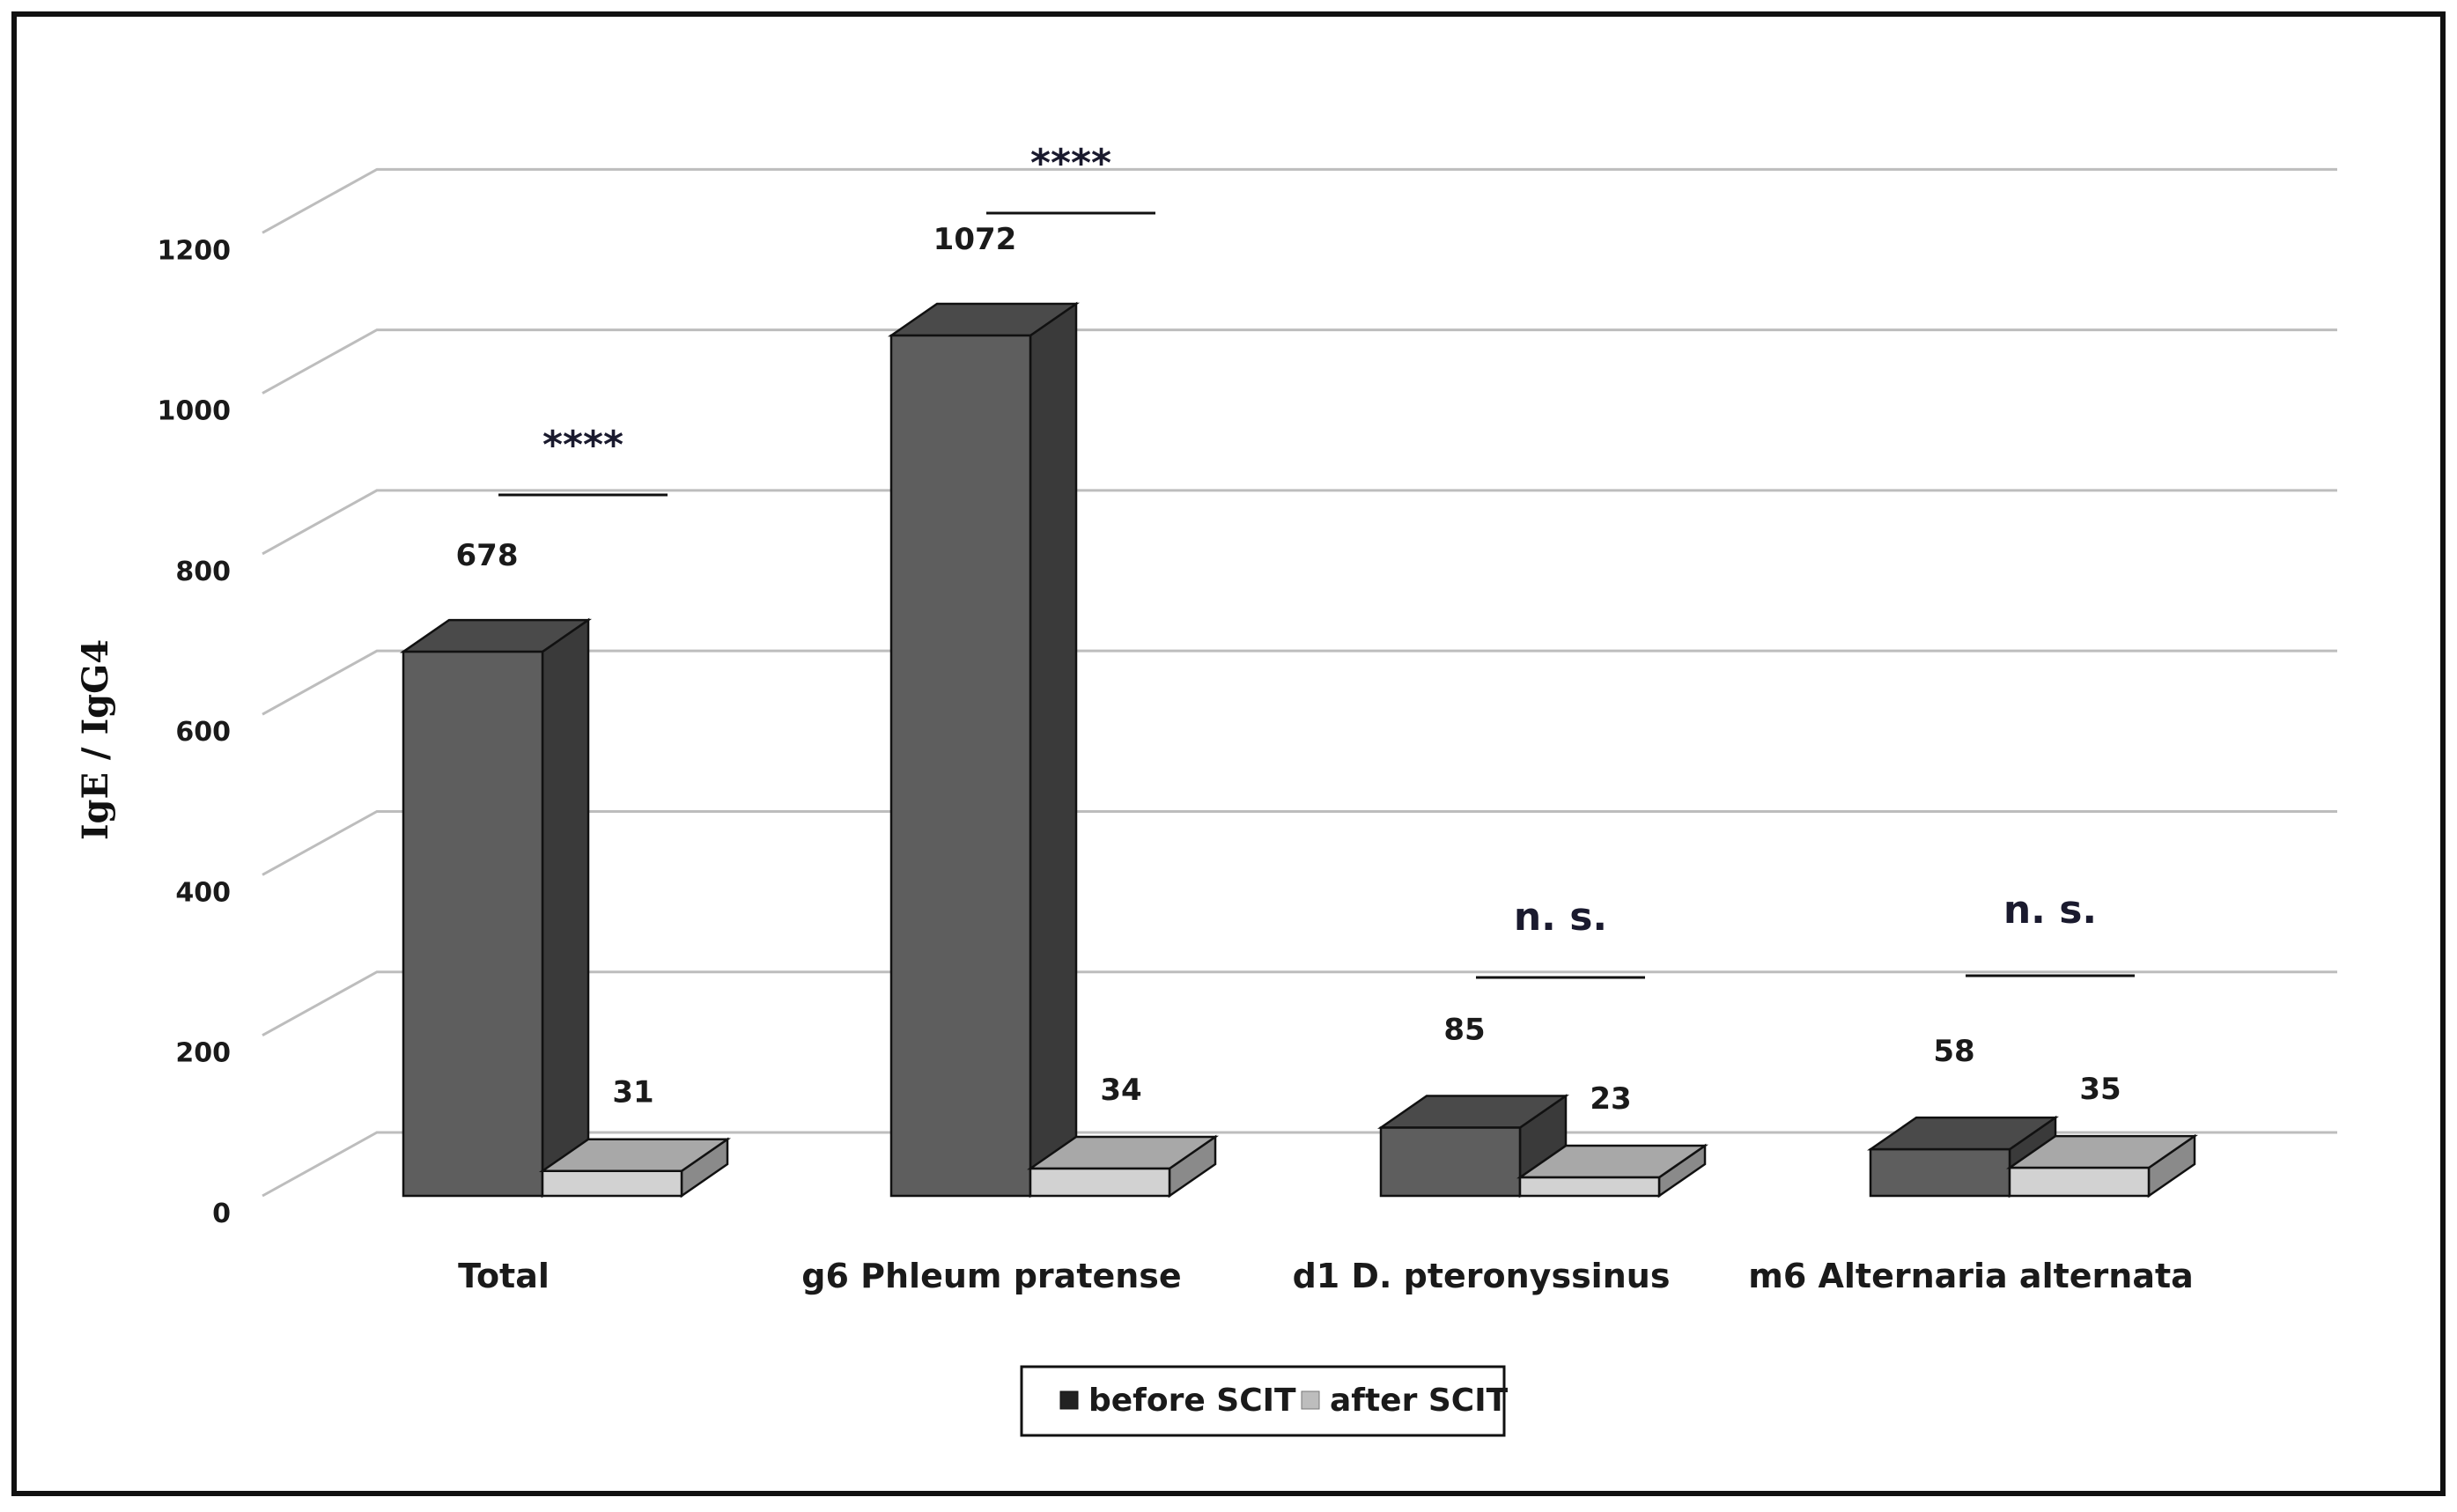 The image size is (2457, 1512). Describe the element at coordinates (487, 555) in the screenshot. I see `data-label-before-scit: 678` at that location.